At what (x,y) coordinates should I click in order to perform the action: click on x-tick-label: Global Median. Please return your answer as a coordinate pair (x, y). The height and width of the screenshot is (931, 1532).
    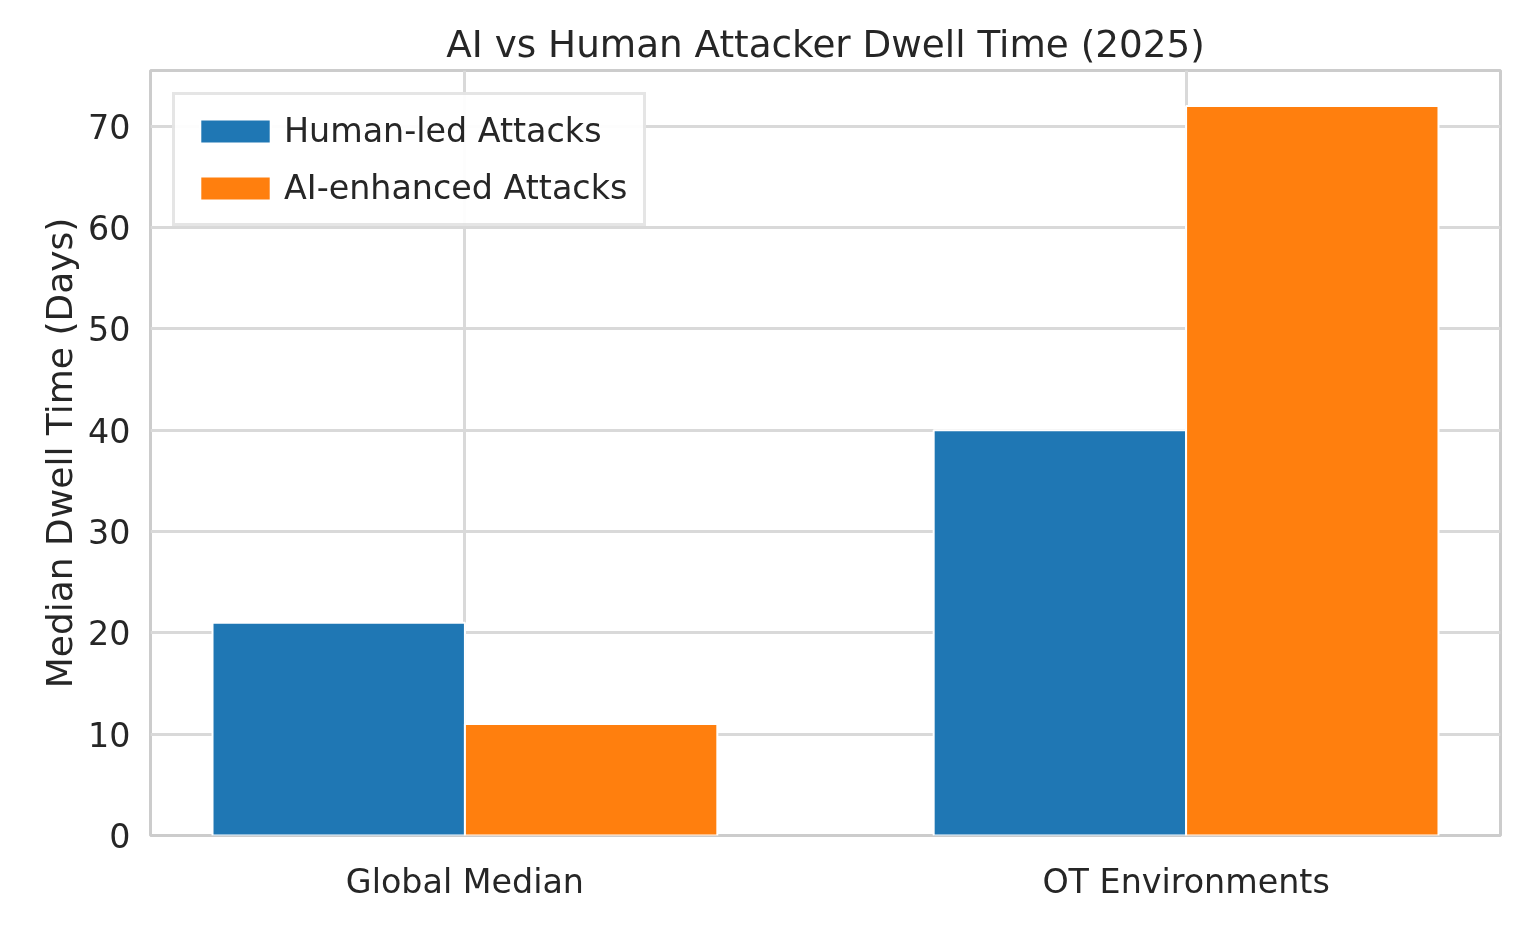
    Looking at the image, I should click on (464, 881).